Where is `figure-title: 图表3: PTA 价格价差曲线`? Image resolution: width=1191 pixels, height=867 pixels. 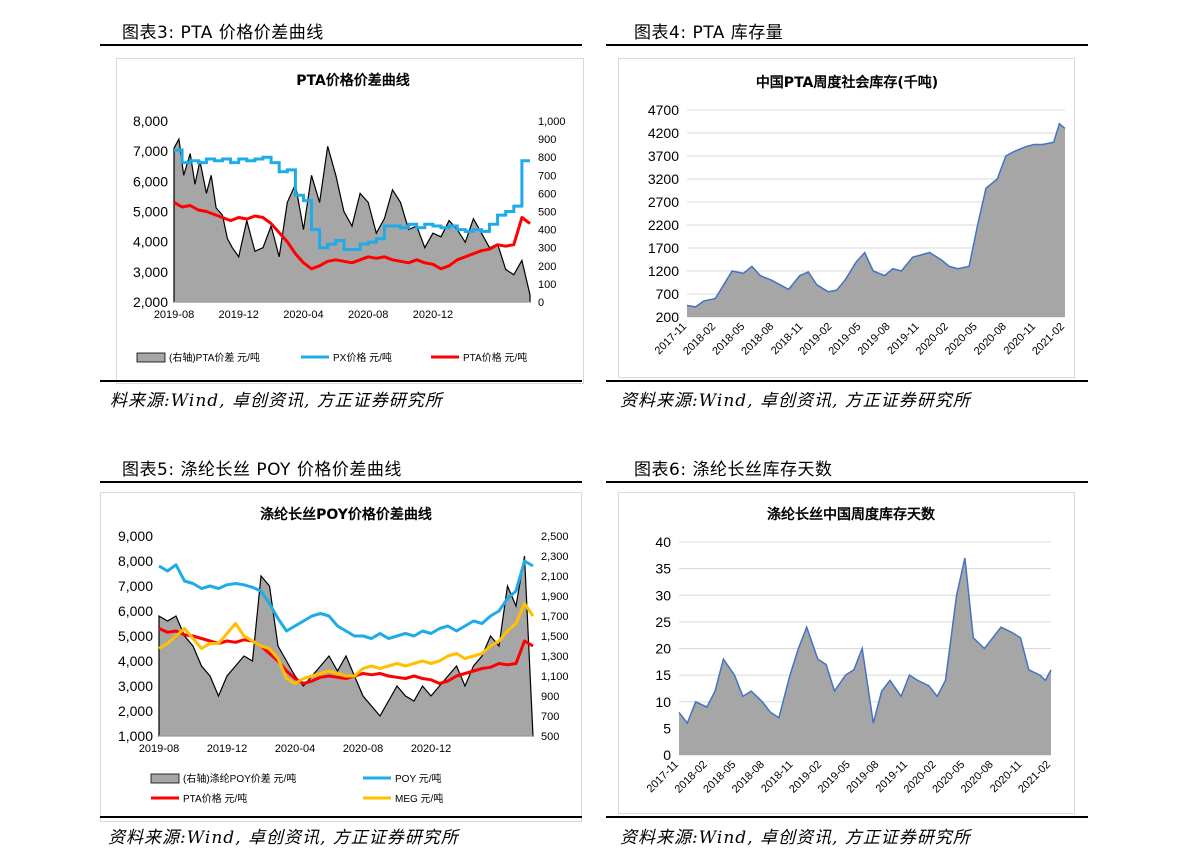 figure-title: 图表3: PTA 价格价差曲线 is located at coordinates (223, 33).